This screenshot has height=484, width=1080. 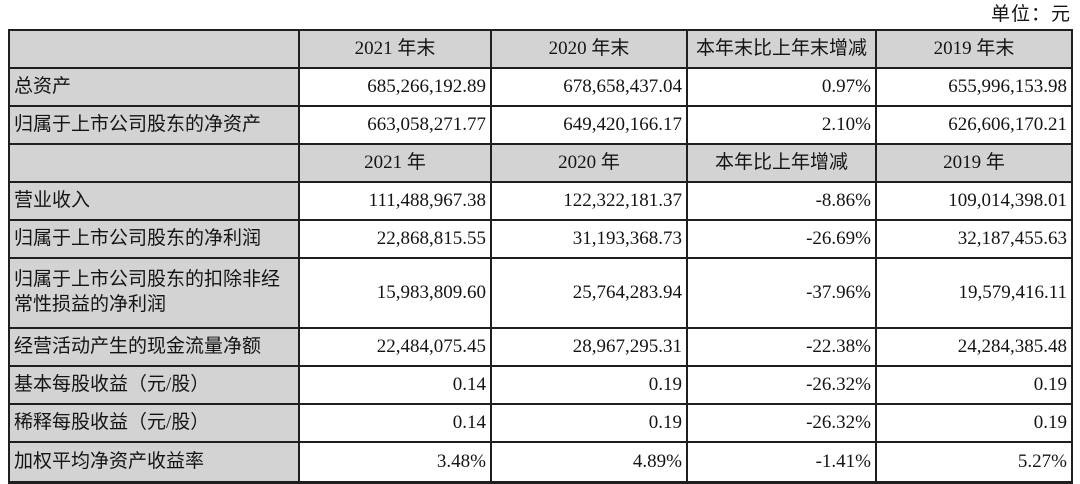 What do you see at coordinates (154, 462) in the screenshot?
I see `row-label: 加权平均净资产收益率` at bounding box center [154, 462].